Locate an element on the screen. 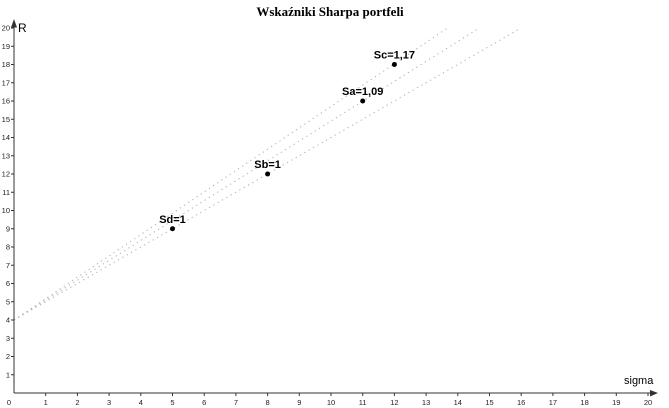 The image size is (669, 408). y-tick-label: 7 is located at coordinates (8, 265).